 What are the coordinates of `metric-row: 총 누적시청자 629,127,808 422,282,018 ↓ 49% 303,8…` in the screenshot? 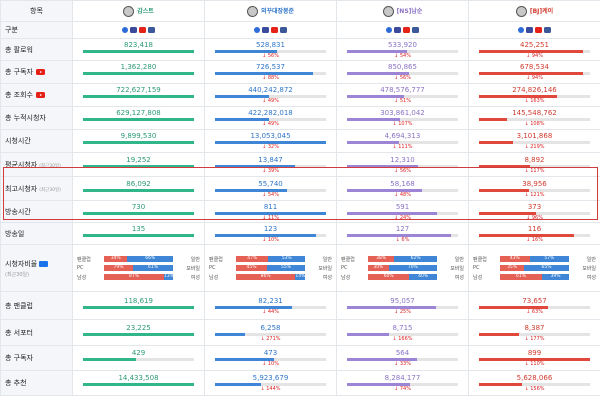 It's located at (300, 118).